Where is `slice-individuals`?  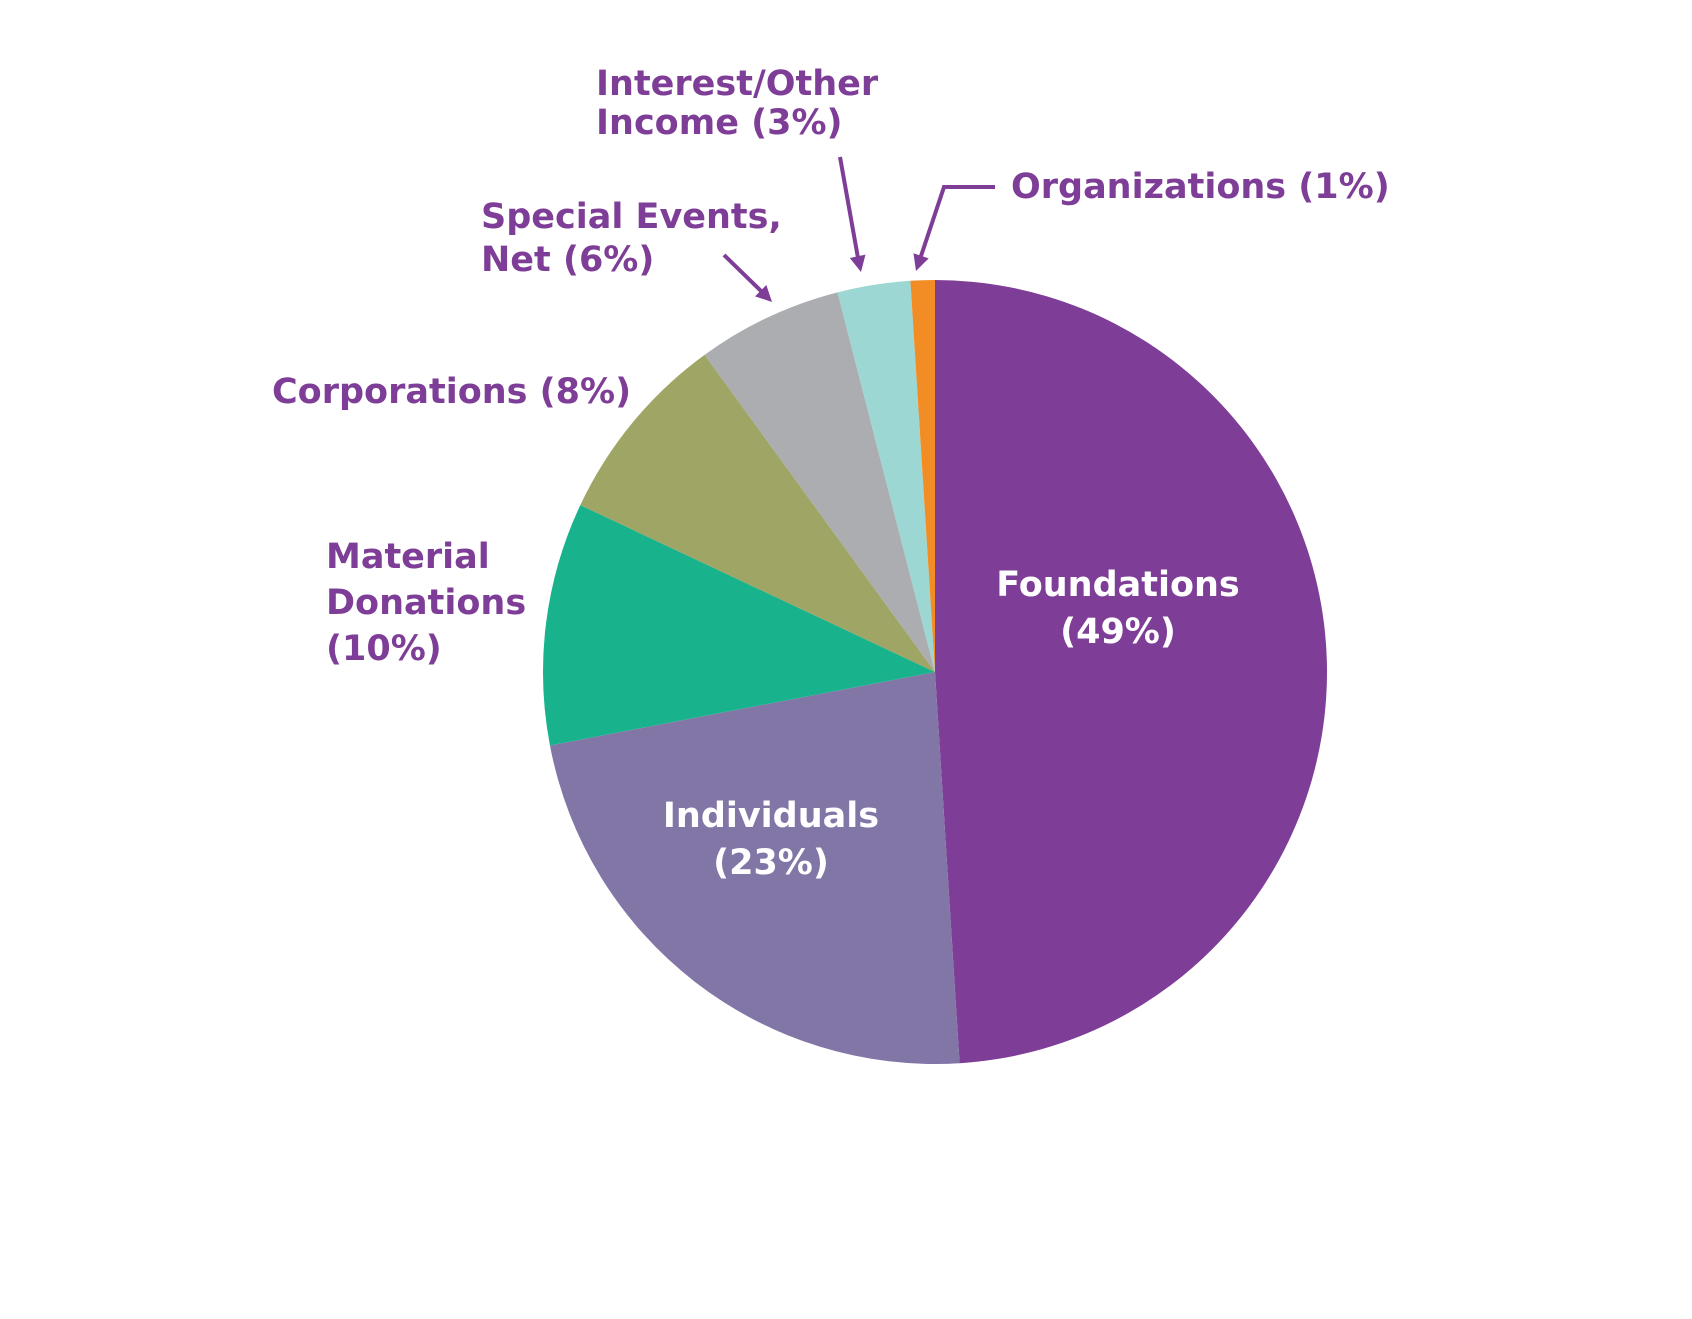
slice-individuals is located at coordinates (754, 868).